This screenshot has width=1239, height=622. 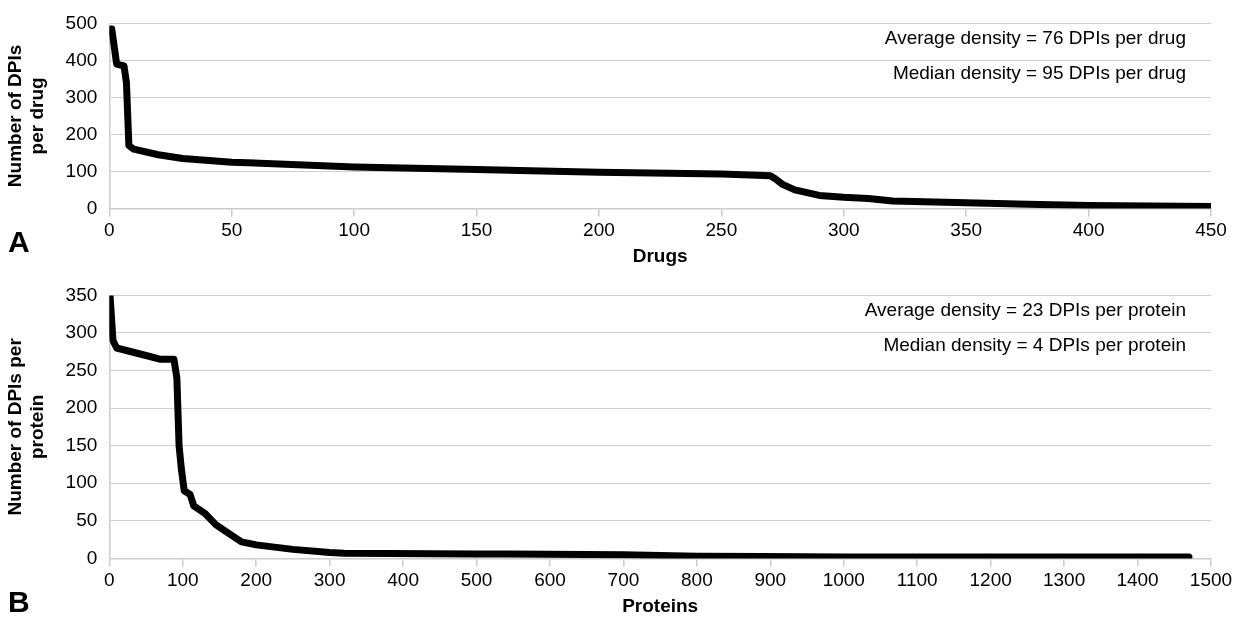 What do you see at coordinates (843, 580) in the screenshot?
I see `x-tick-label: 1000` at bounding box center [843, 580].